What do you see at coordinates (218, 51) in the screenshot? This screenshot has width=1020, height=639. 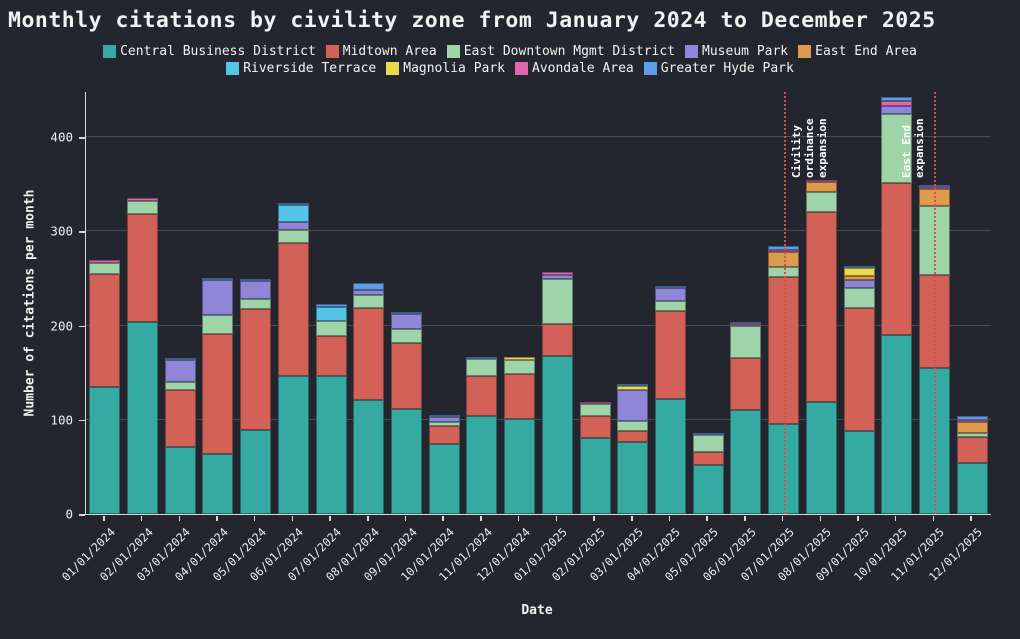 I see `legend-label: Central Business District` at bounding box center [218, 51].